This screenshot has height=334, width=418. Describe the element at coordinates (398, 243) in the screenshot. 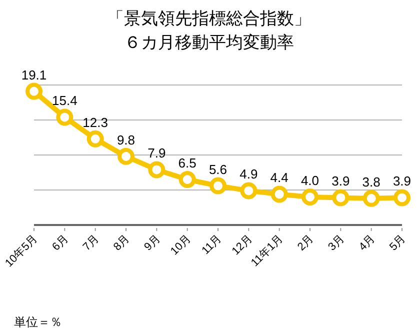

I see `x-tick-label: 5月` at that location.